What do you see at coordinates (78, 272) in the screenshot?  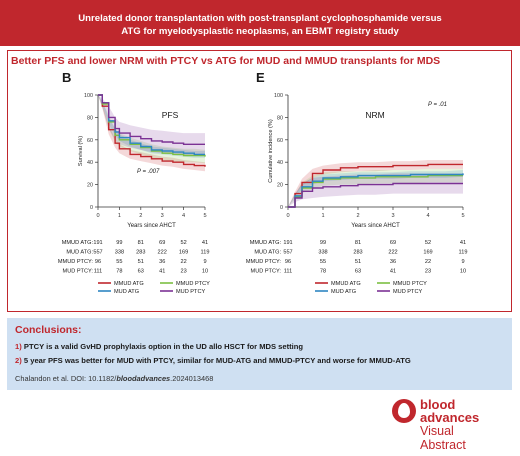 I see `pfs-risk-row-label: MUD PTCY:` at bounding box center [78, 272].